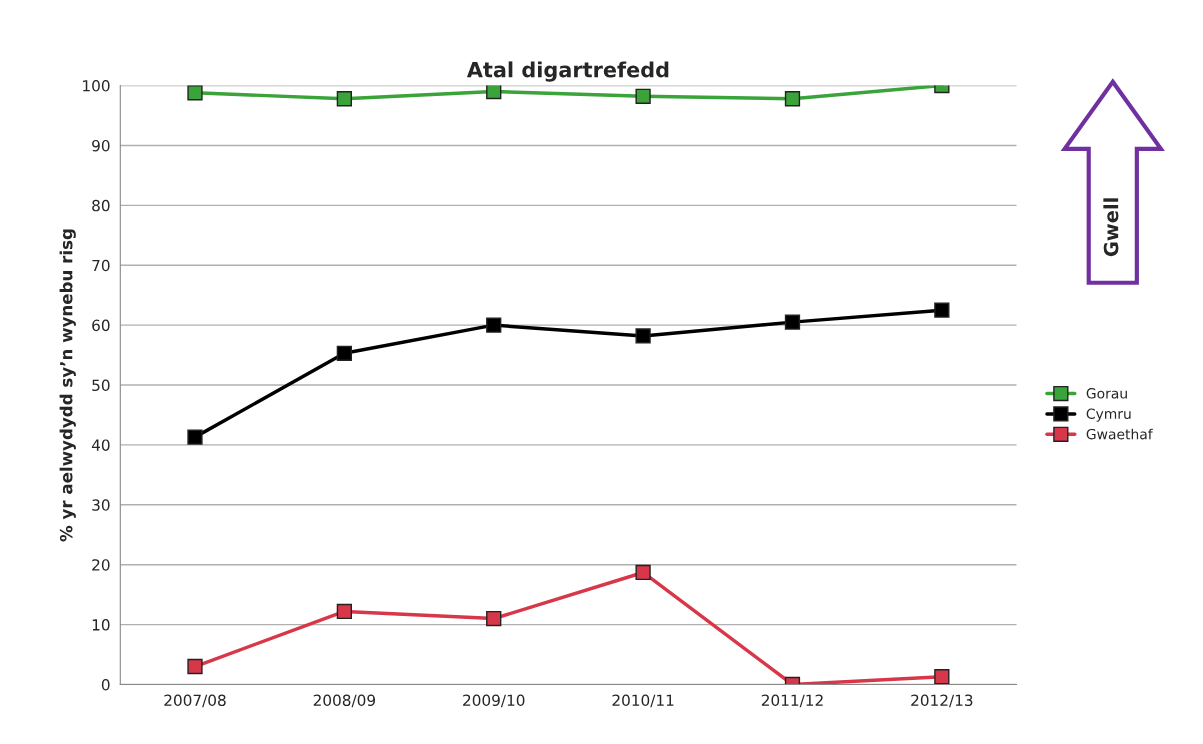  What do you see at coordinates (101, 205) in the screenshot?
I see `y-tick-label: 80` at bounding box center [101, 205].